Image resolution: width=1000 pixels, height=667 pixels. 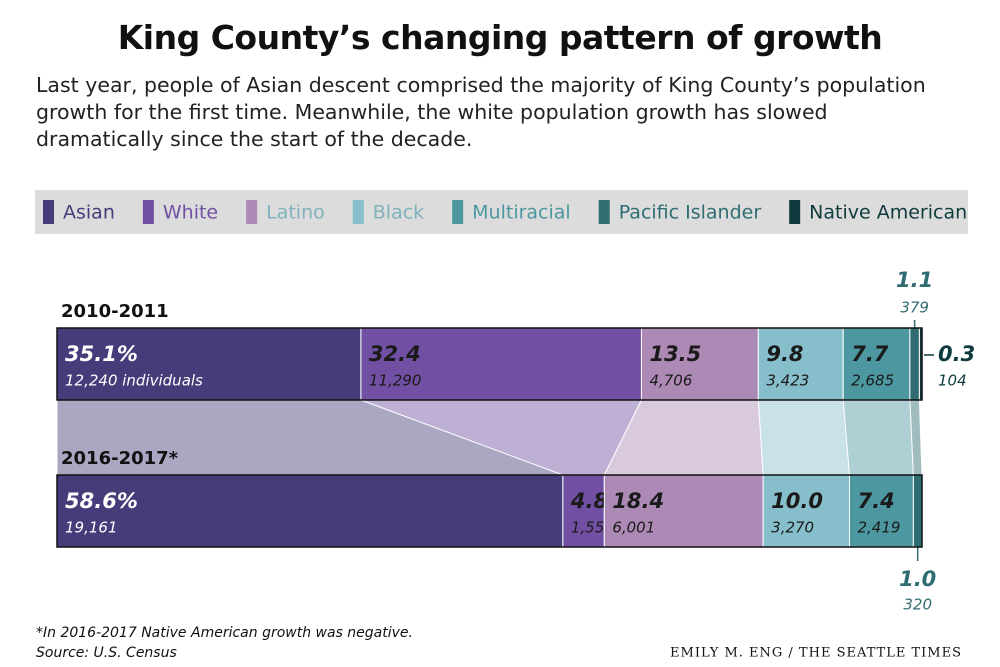 What do you see at coordinates (589, 501) in the screenshot?
I see `value-label: 4.8` at bounding box center [589, 501].